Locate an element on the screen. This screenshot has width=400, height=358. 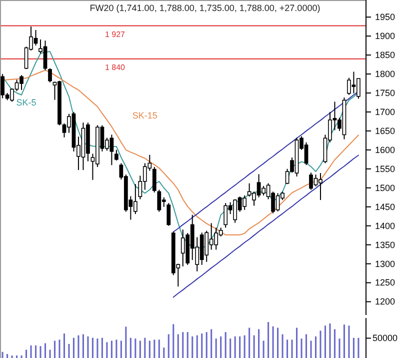
chart-title: FW20 (1,741.00, 1,788.00, 1,735.00, 1,788.00, +27.0000) is located at coordinates (205, 8).